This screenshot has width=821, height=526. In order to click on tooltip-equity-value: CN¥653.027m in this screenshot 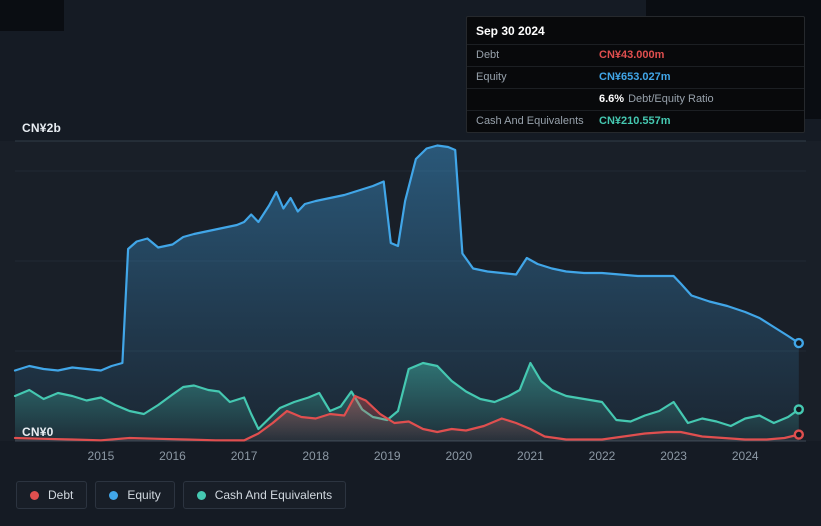, I will do `click(635, 77)`.